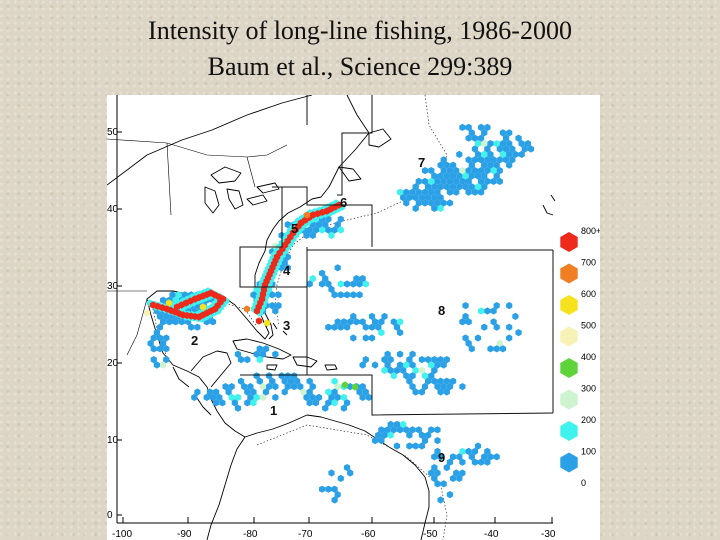 The image size is (720, 540). I want to click on region-number-6: 6, so click(343, 202).